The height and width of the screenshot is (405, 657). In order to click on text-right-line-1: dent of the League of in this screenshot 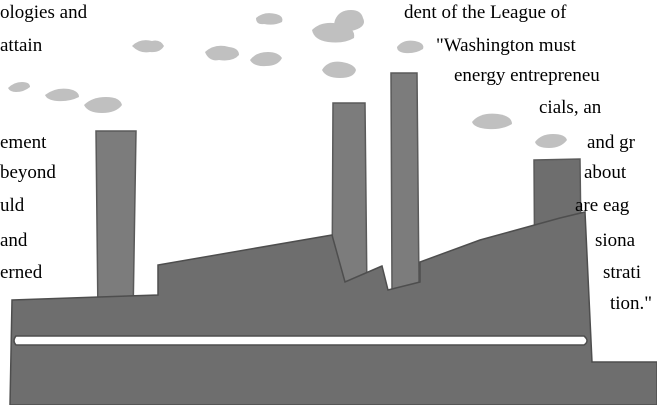, I will do `click(485, 12)`.